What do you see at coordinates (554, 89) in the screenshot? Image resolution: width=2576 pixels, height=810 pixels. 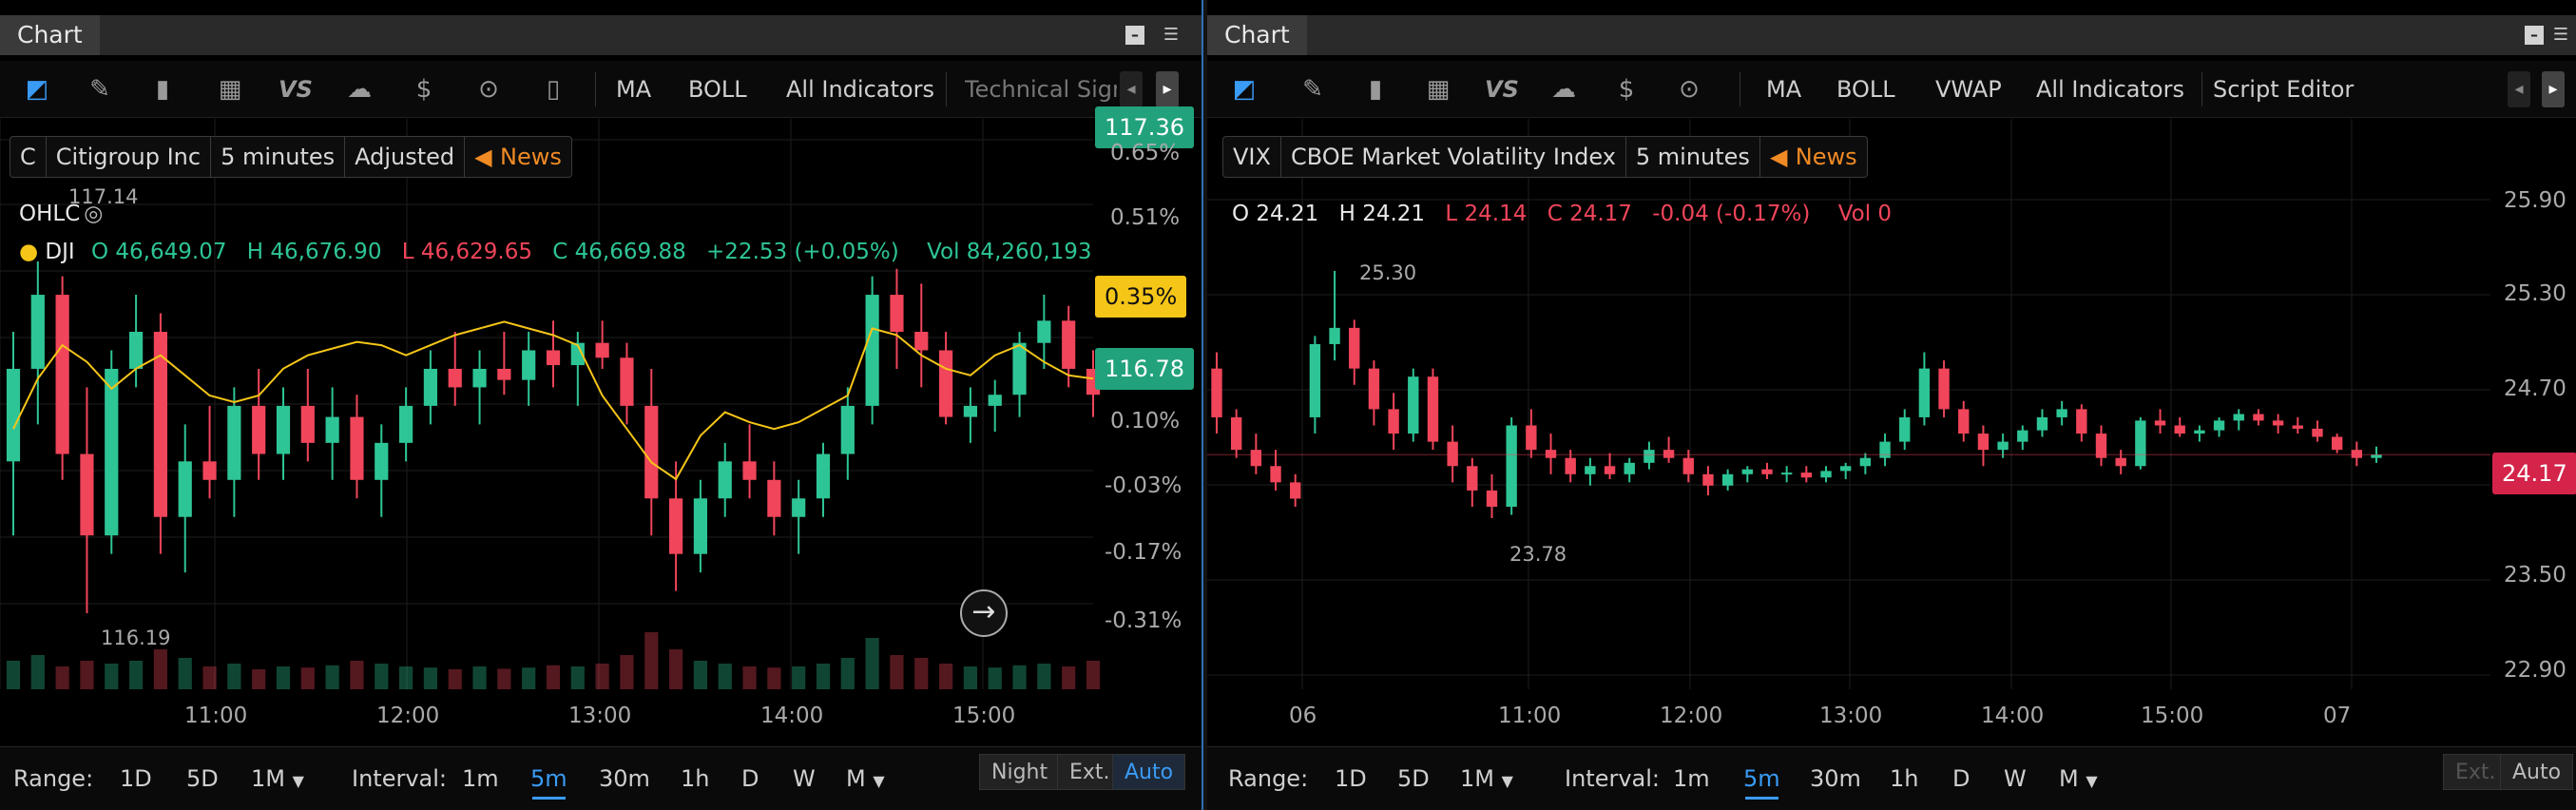 I see `studies-icon: ▯` at bounding box center [554, 89].